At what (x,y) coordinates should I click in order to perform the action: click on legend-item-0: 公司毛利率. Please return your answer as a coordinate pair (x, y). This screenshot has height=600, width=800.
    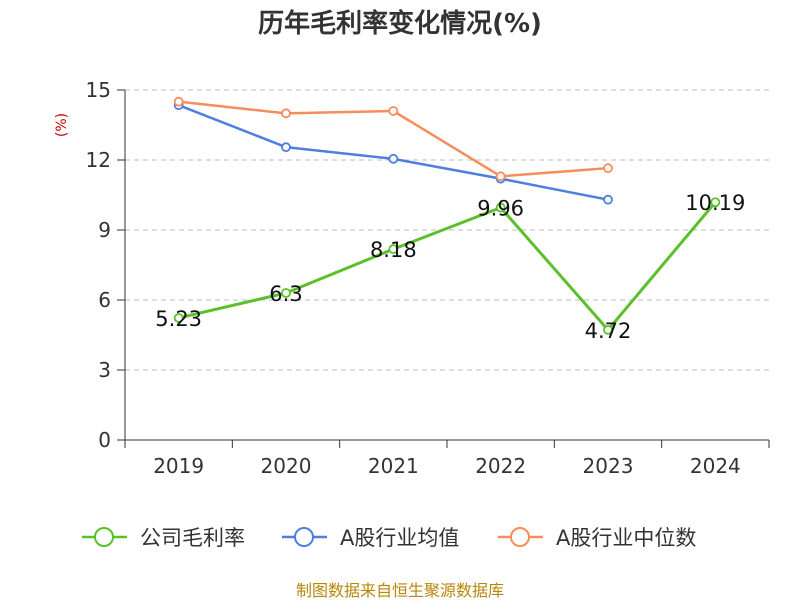
    Looking at the image, I should click on (163, 538).